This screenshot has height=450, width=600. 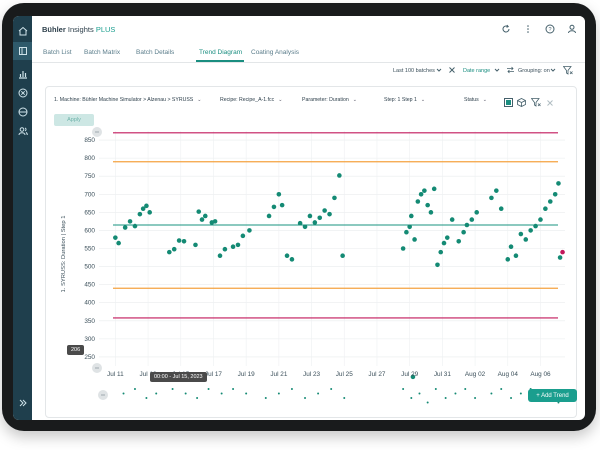 What do you see at coordinates (497, 71) in the screenshot?
I see `date-range-chevron-icon` at bounding box center [497, 71].